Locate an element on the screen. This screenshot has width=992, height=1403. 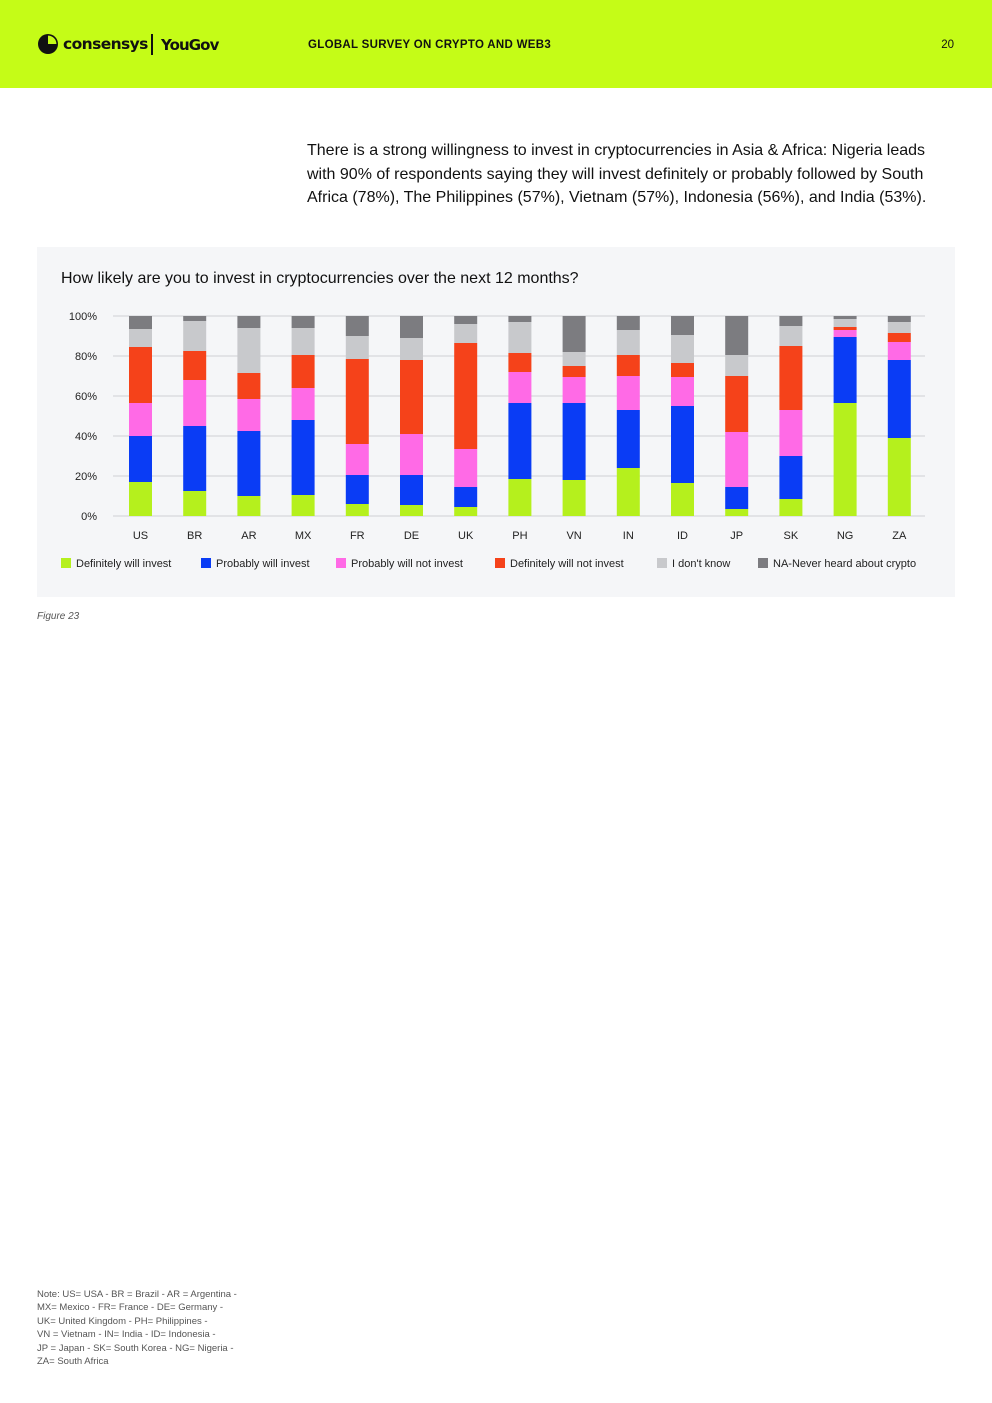
y-tick-label: 100% is located at coordinates (83, 317).